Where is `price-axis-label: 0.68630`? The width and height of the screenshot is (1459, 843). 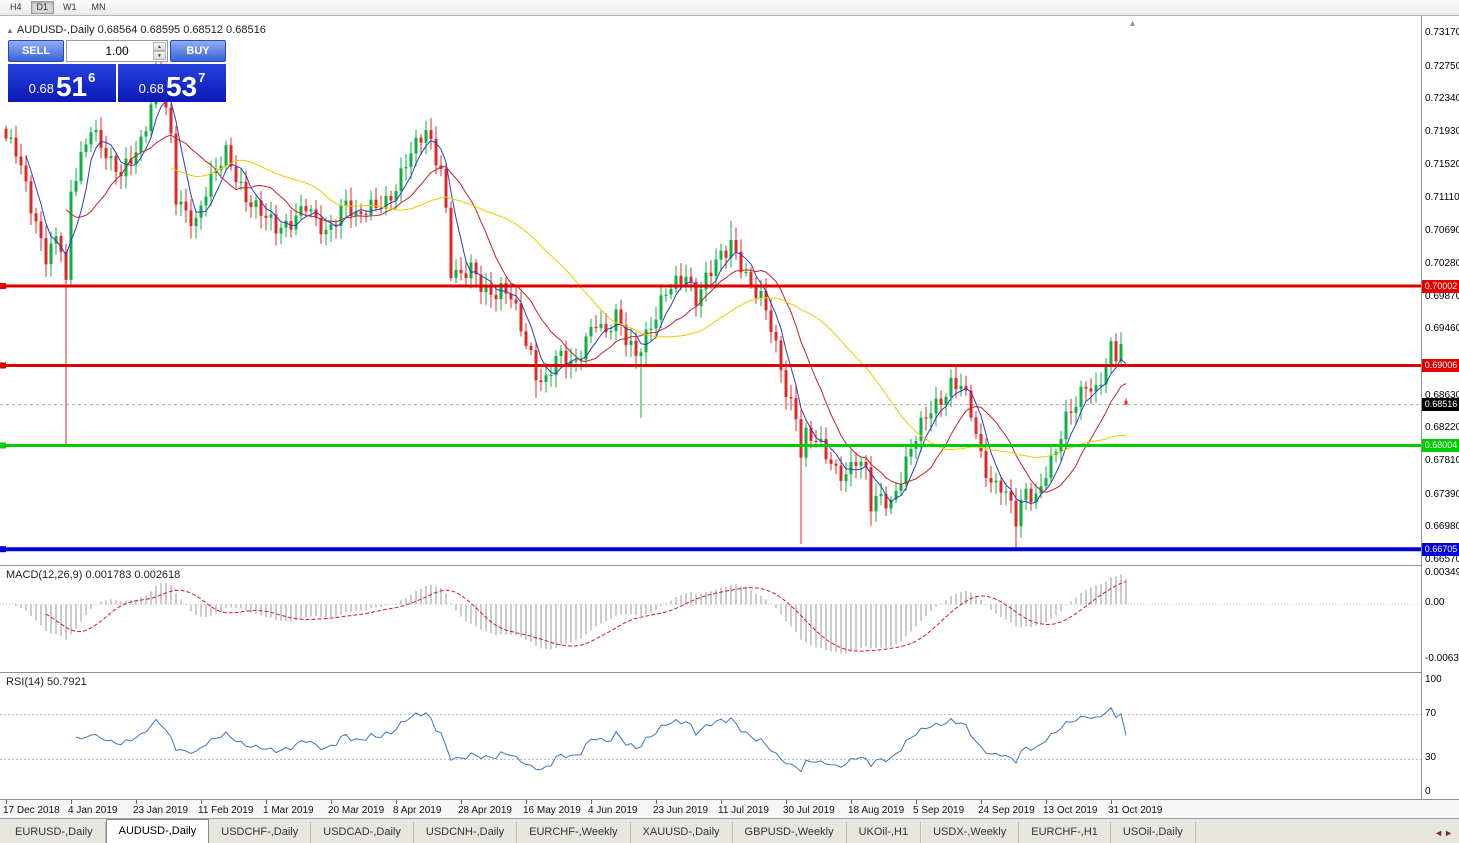
price-axis-label: 0.68630 is located at coordinates (1442, 395).